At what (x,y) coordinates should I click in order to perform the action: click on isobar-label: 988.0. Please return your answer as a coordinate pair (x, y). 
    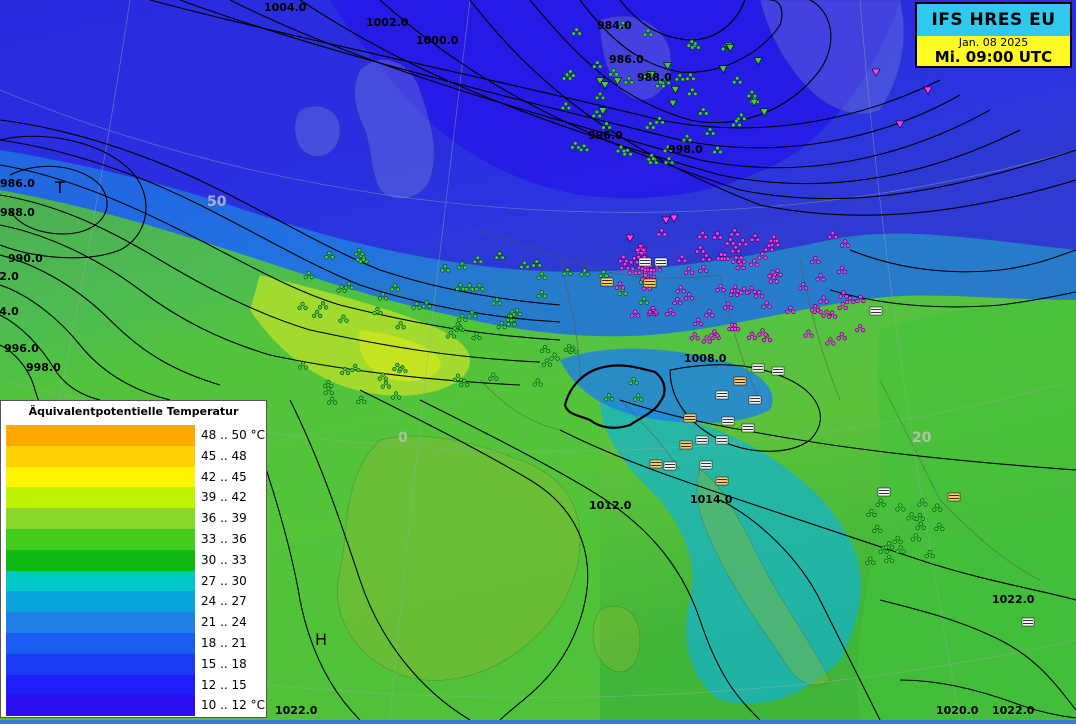
    Looking at the image, I should click on (654, 77).